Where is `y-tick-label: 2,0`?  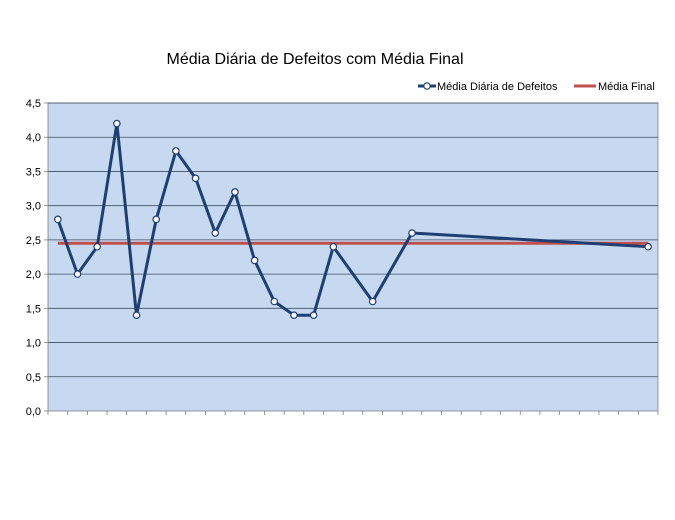 y-tick-label: 2,0 is located at coordinates (33, 275).